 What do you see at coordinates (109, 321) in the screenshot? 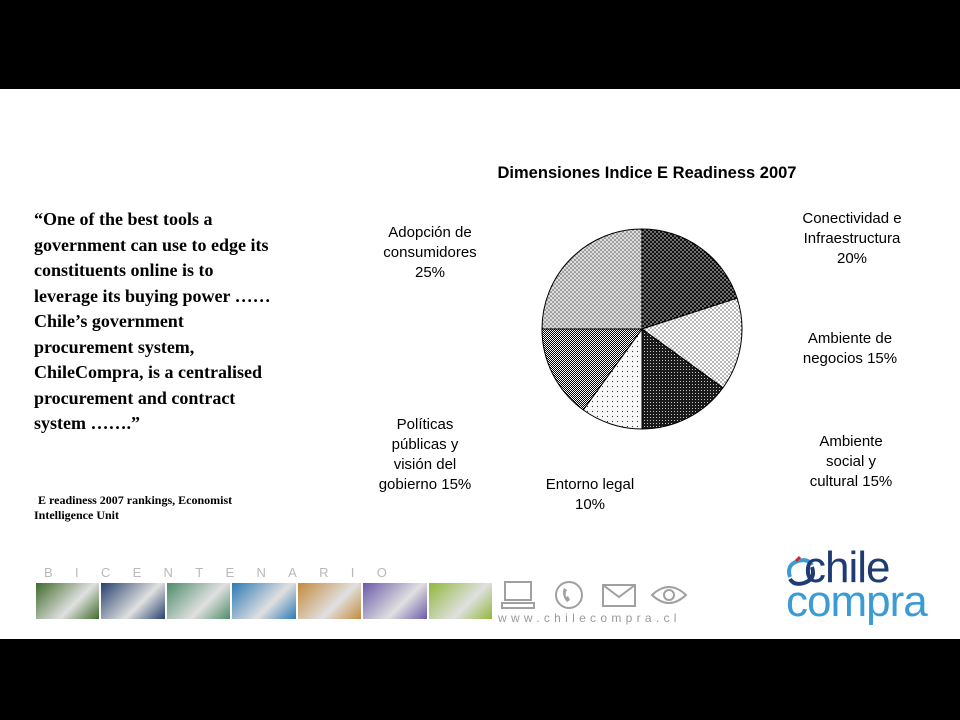
I see `quote-line: Chile’s government` at bounding box center [109, 321].